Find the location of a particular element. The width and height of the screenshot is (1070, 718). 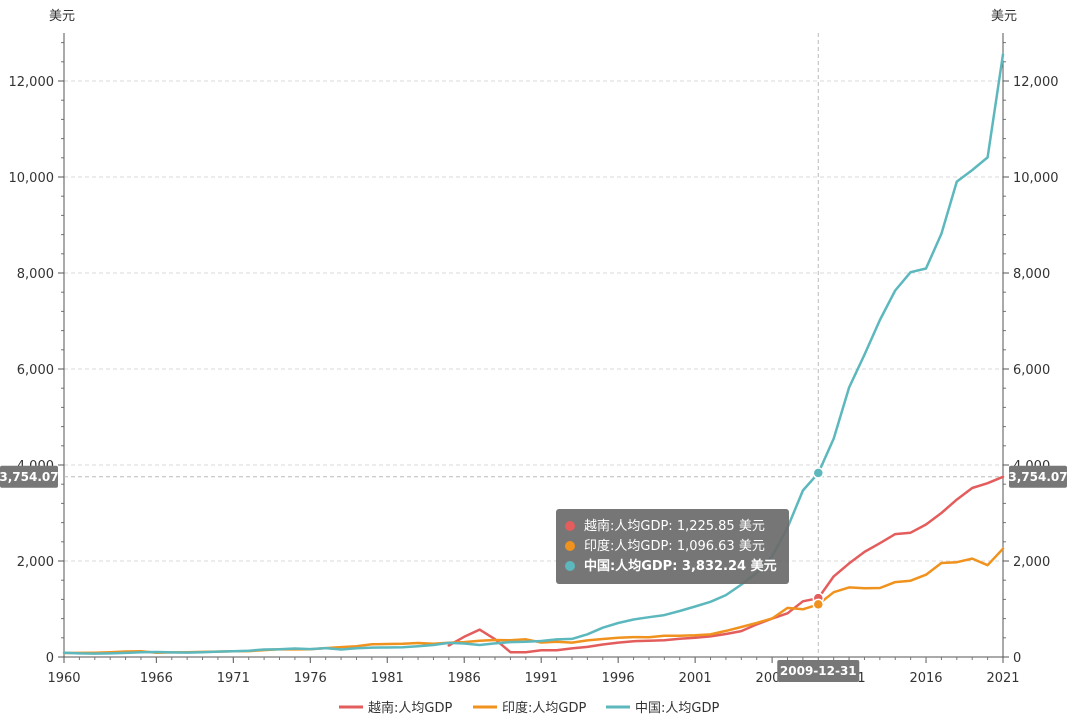

y-crosshair-flag-right: 3,754.07 is located at coordinates (1038, 476).